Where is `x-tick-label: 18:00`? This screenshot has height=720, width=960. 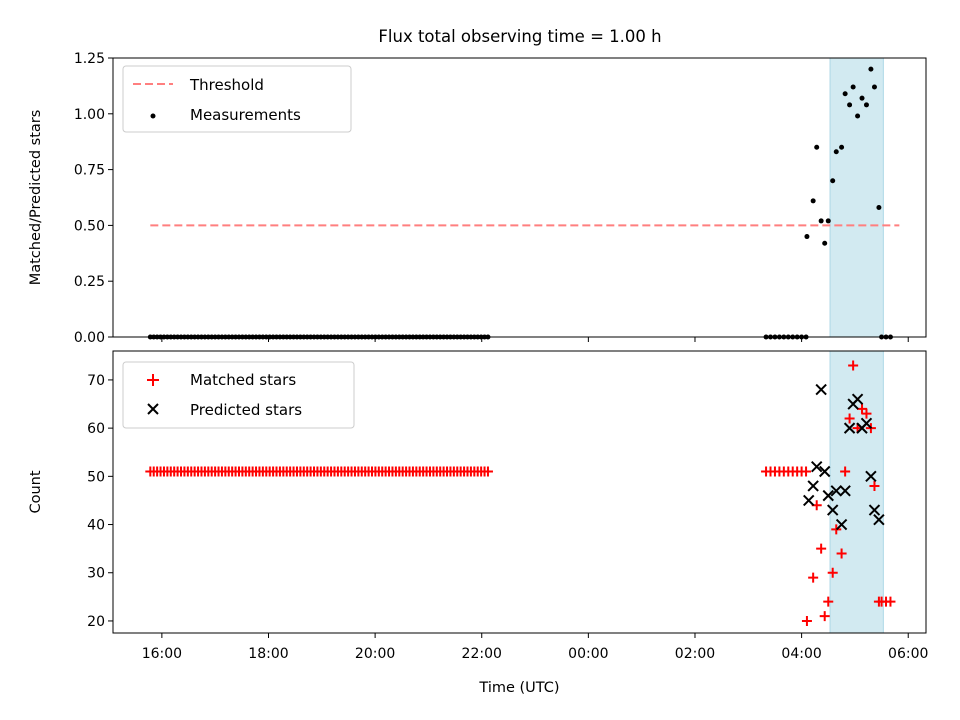 x-tick-label: 18:00 is located at coordinates (268, 654).